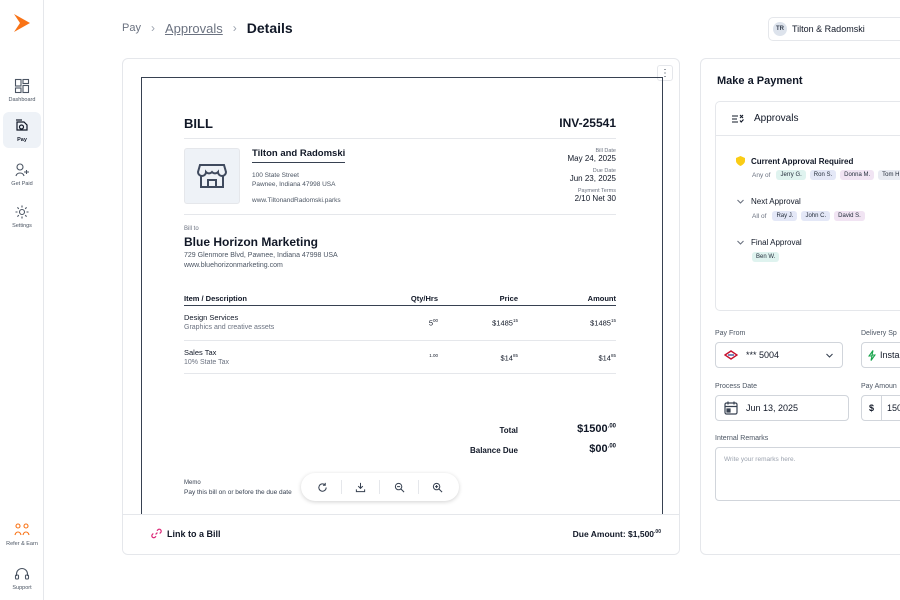 The image size is (900, 600). Describe the element at coordinates (828, 29) in the screenshot. I see `org-name: Tilton & Radomski` at that location.